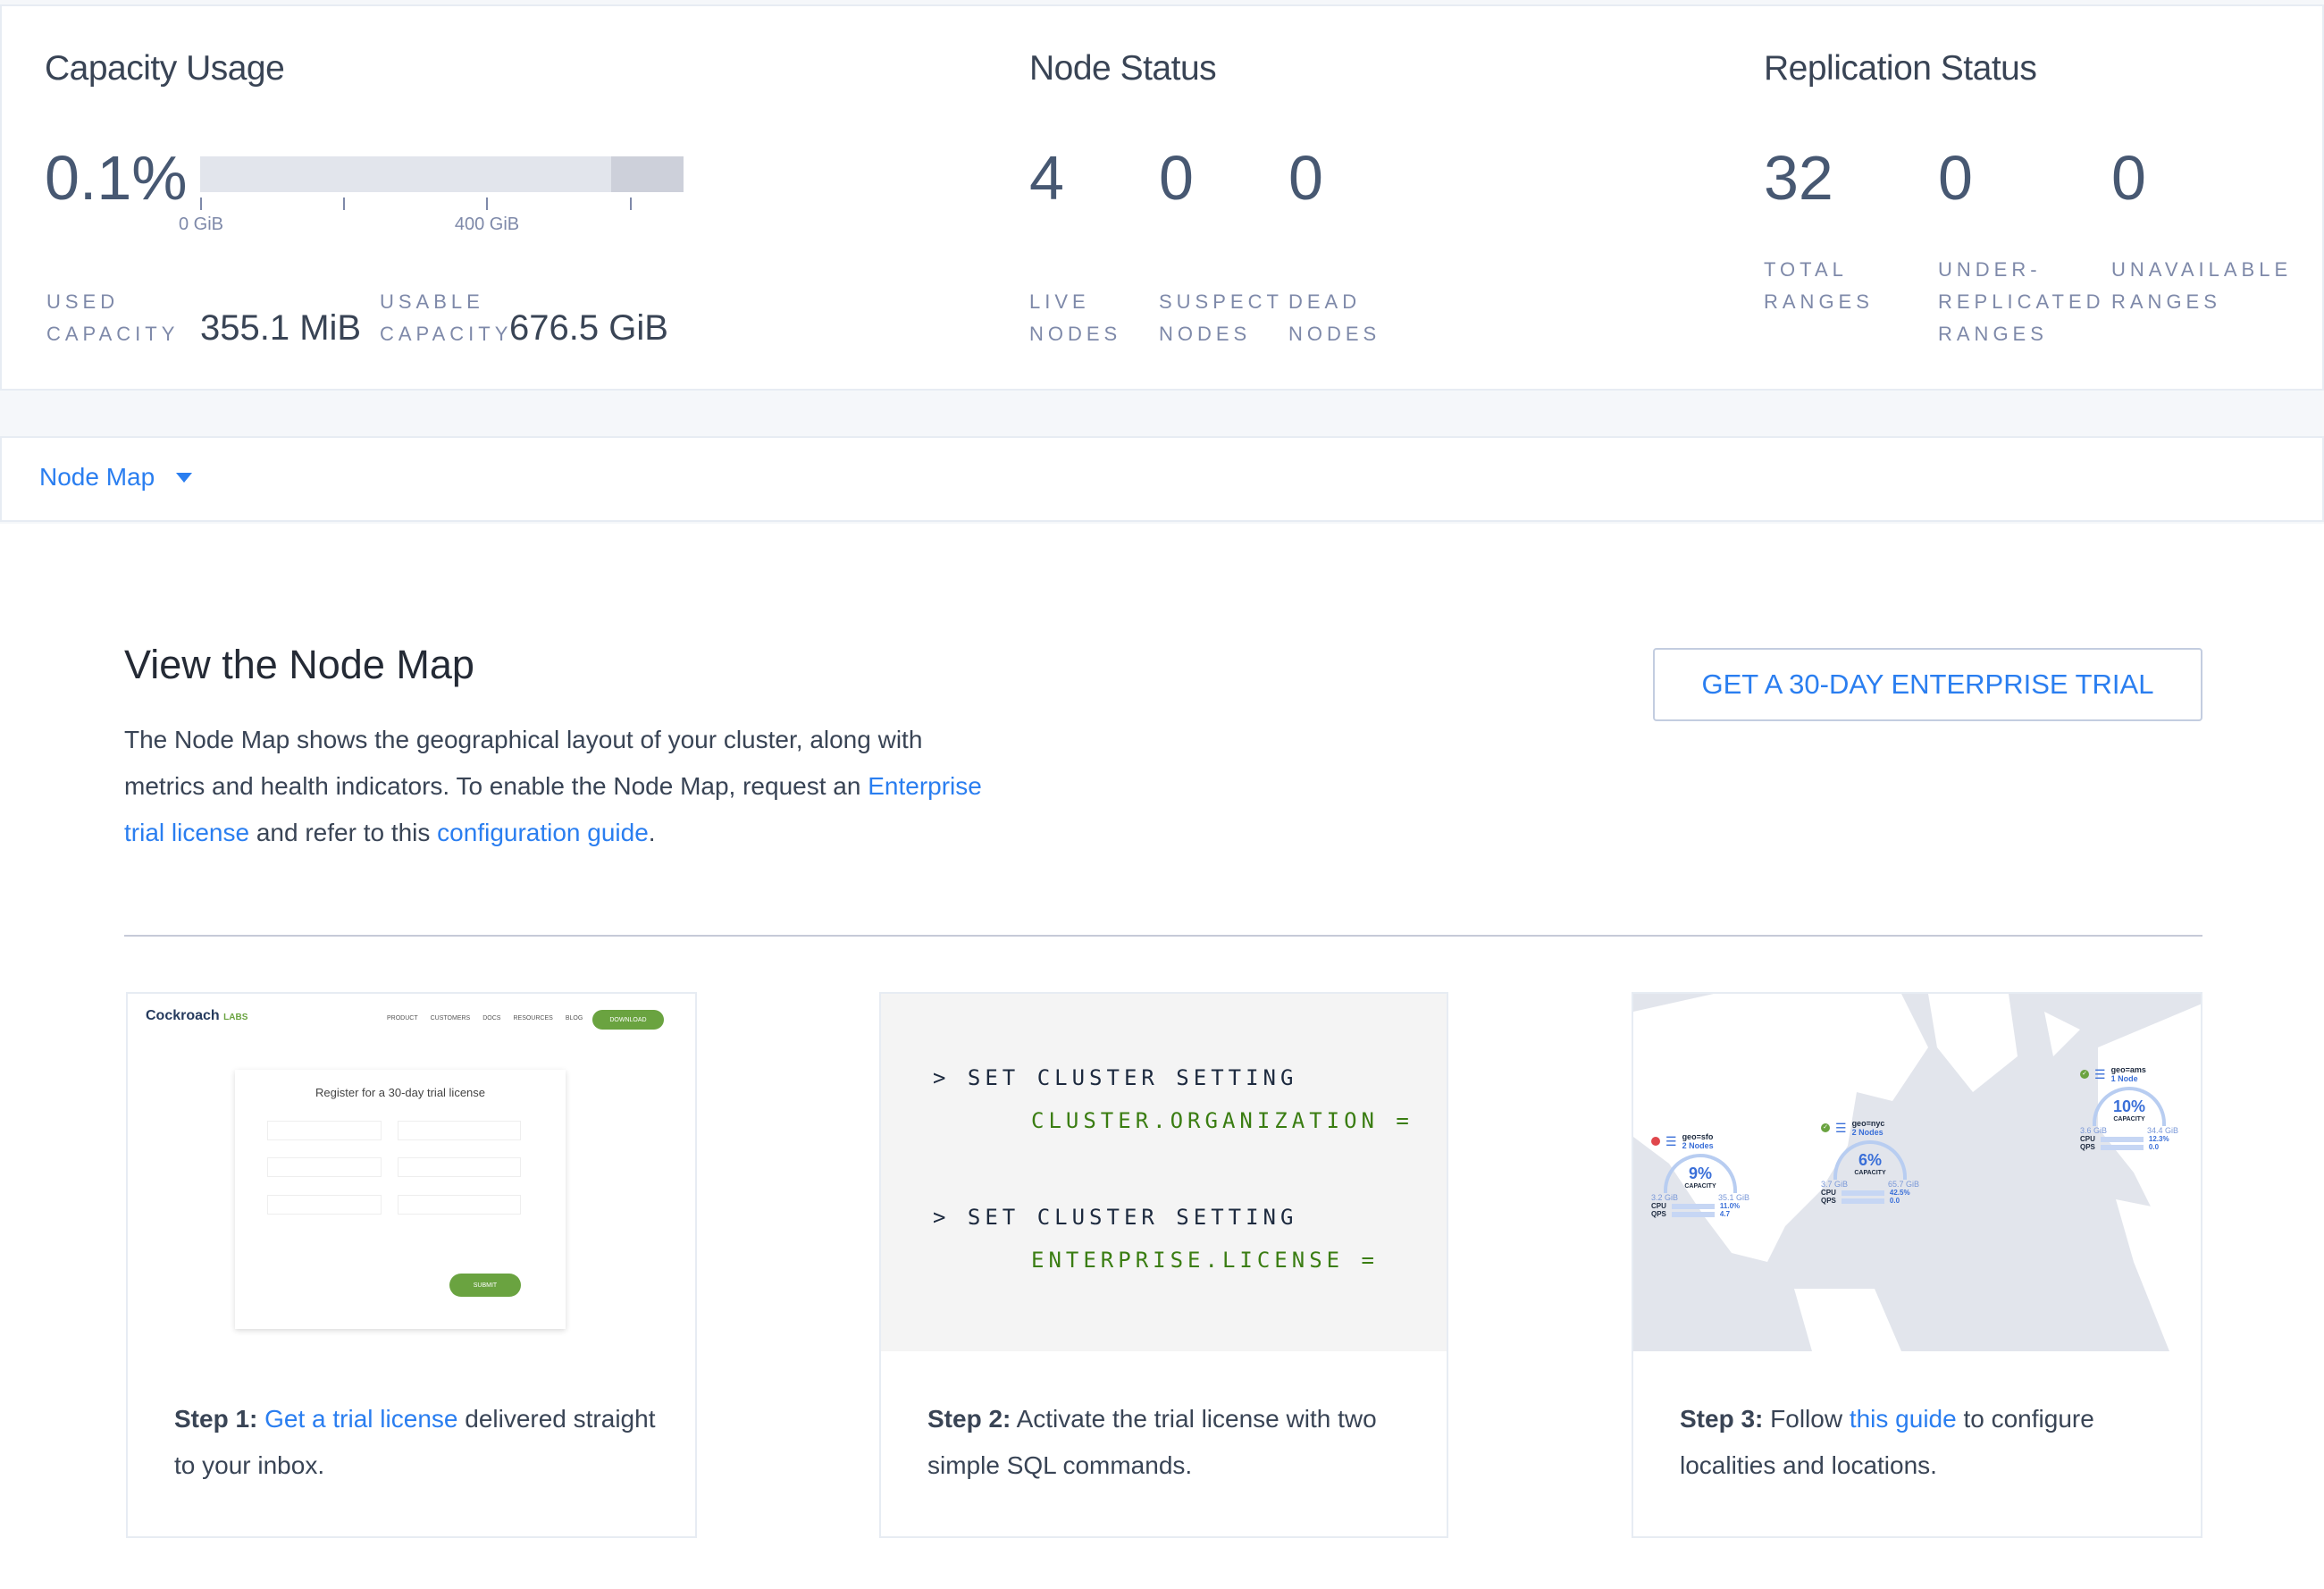  What do you see at coordinates (574, 1018) in the screenshot?
I see `nav-item-image: BLOG` at bounding box center [574, 1018].